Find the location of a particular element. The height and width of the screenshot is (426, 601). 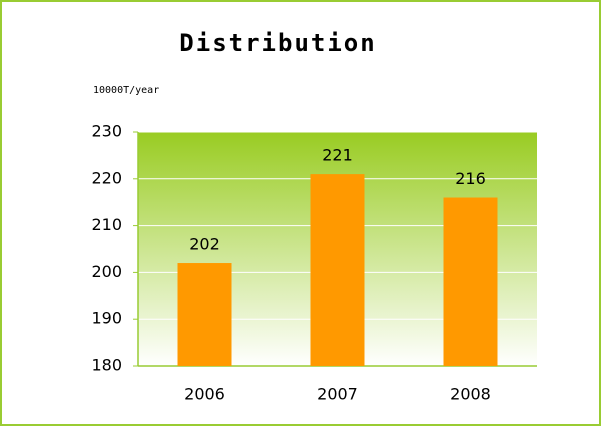

chart-title: Distribution is located at coordinates (277, 43).